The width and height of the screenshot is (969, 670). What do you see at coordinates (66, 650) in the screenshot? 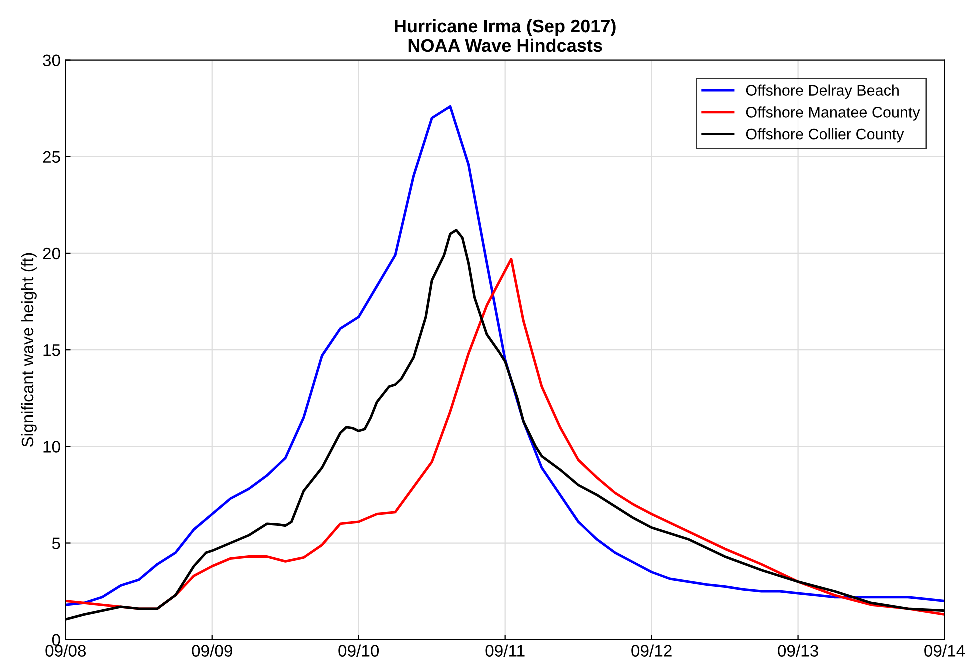
I see `x-tick-label: 09/08` at bounding box center [66, 650].